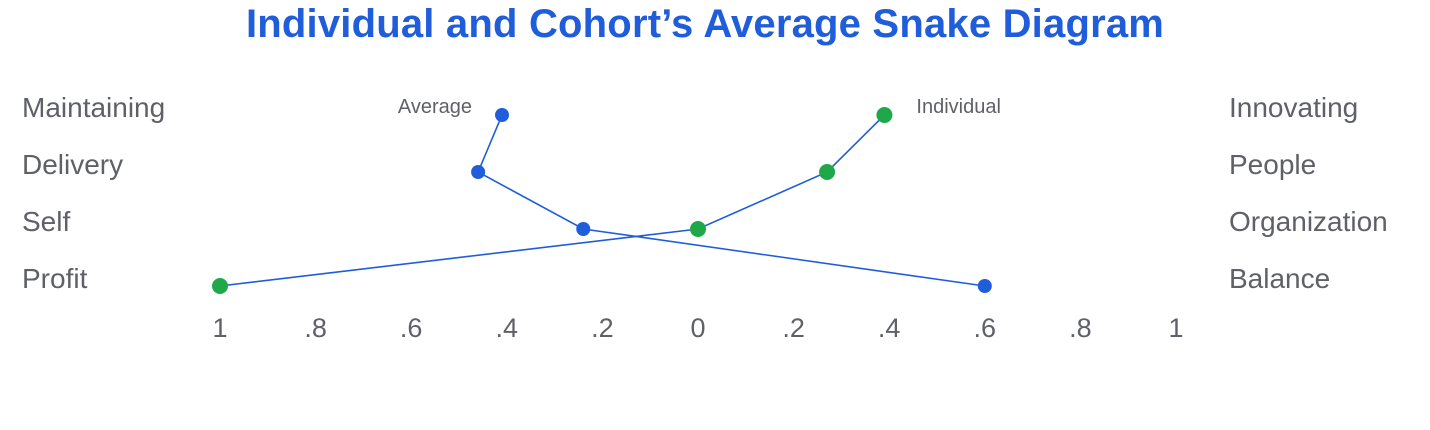 Image resolution: width=1430 pixels, height=430 pixels. What do you see at coordinates (1293, 107) in the screenshot?
I see `right-category-label: Innovating` at bounding box center [1293, 107].